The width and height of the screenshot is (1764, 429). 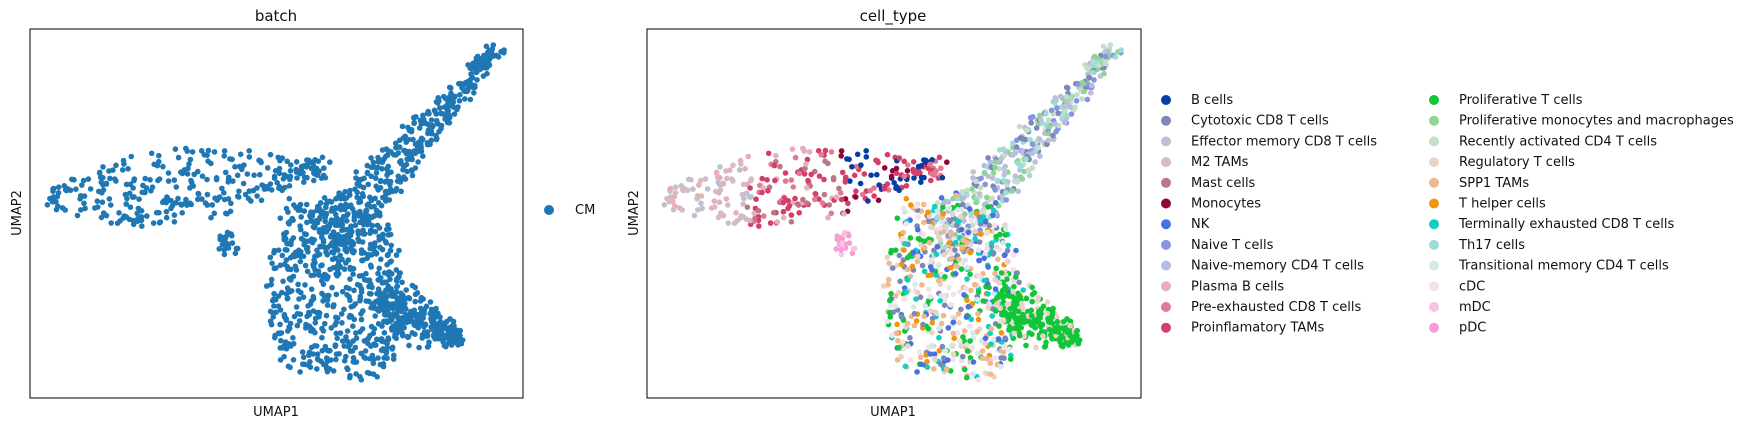 I want to click on cell-type-point-plasma-b-cells, so click(x=726, y=199).